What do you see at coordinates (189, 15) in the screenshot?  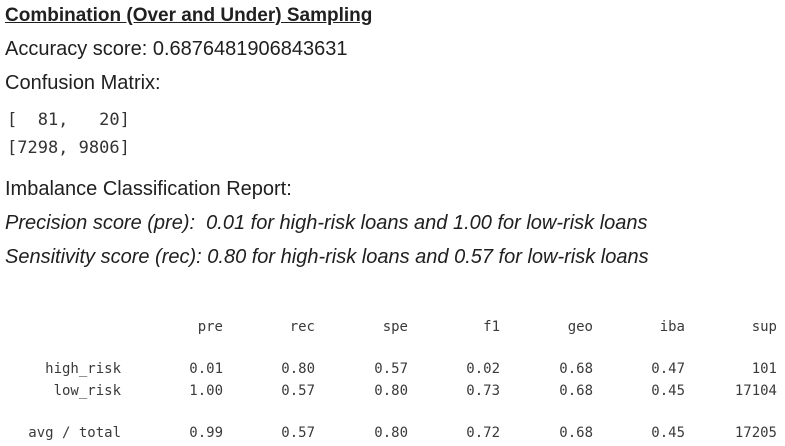 I see `section-title: Combination (Over and Under) Sampling` at bounding box center [189, 15].